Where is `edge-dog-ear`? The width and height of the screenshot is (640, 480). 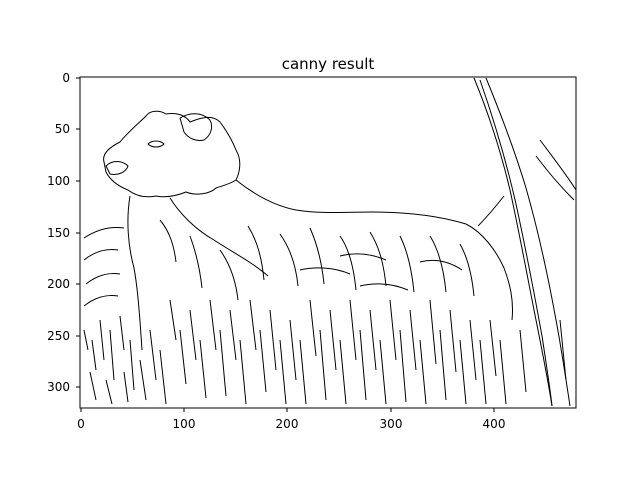 edge-dog-ear is located at coordinates (196, 127).